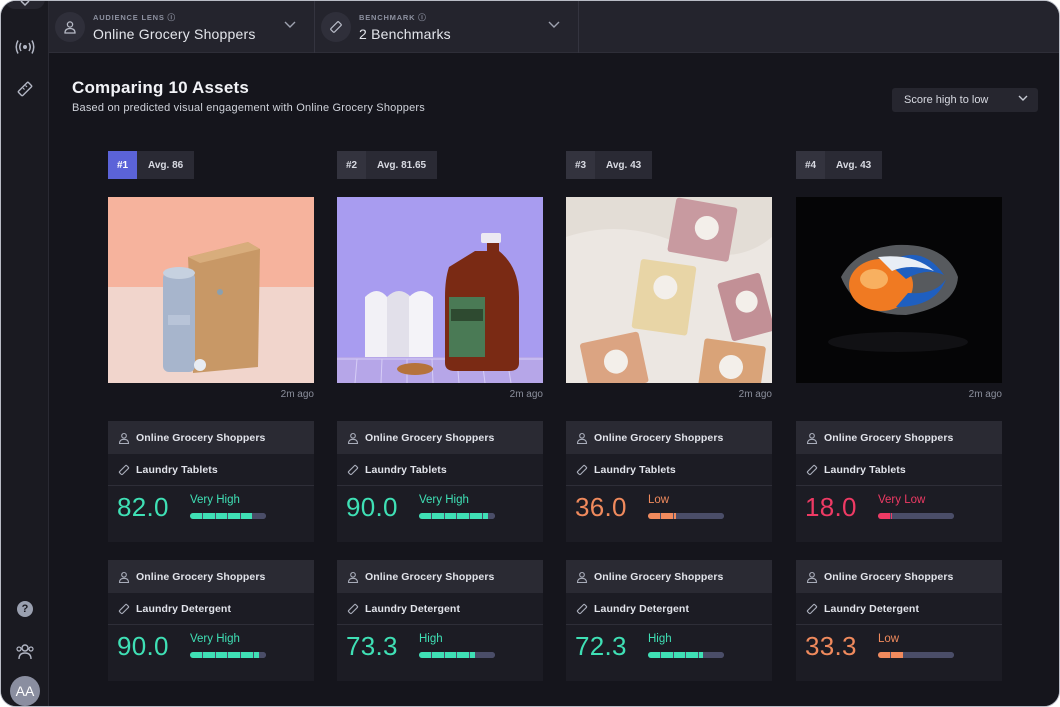 The width and height of the screenshot is (1060, 707). Describe the element at coordinates (899, 652) in the screenshot. I see `score-row: 33.3 Low` at that location.